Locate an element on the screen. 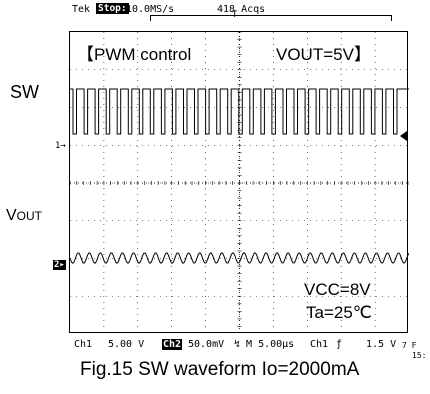  ch1-scale: 5.00 V is located at coordinates (126, 344).